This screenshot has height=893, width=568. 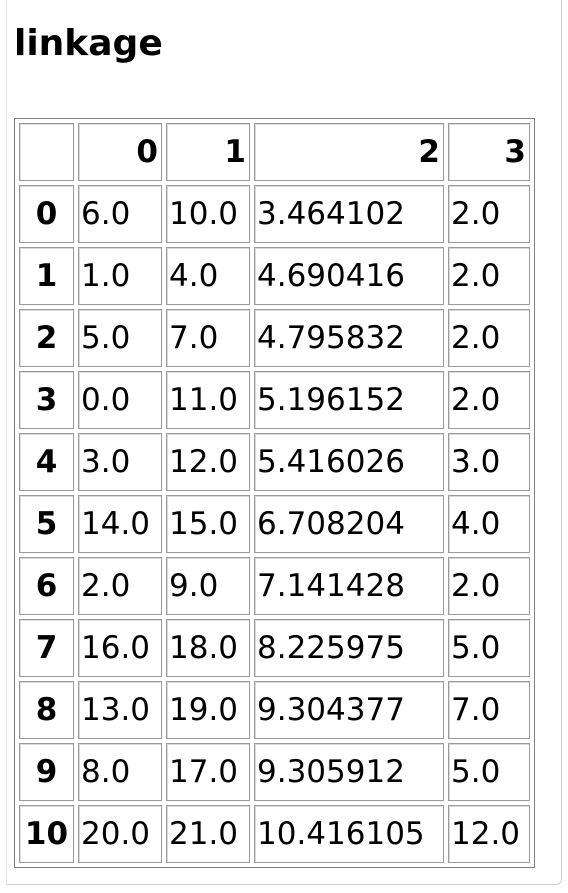 What do you see at coordinates (208, 834) in the screenshot?
I see `table-cell: 21.0` at bounding box center [208, 834].